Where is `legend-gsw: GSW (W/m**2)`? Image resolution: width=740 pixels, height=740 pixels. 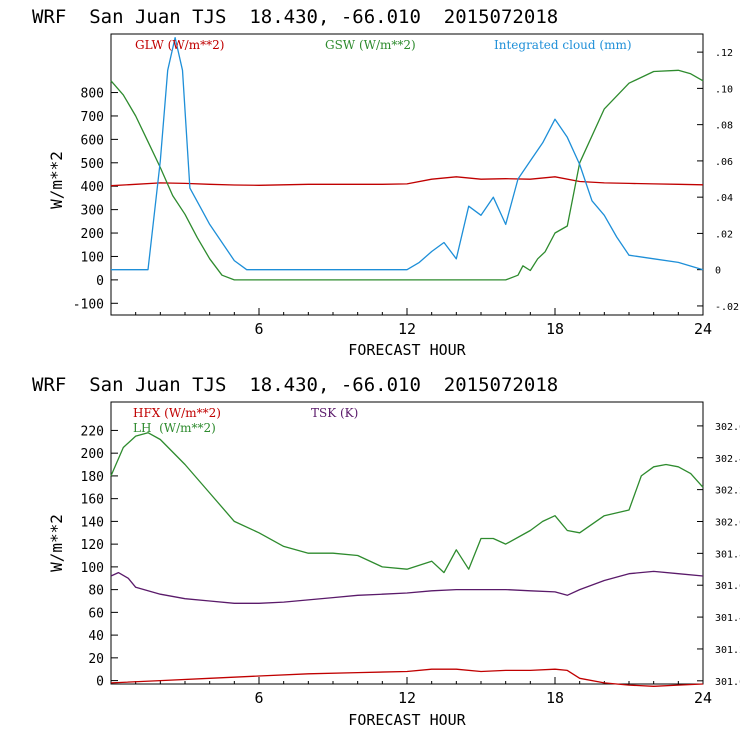
legend-gsw: GSW (W/m**2) is located at coordinates (370, 45).